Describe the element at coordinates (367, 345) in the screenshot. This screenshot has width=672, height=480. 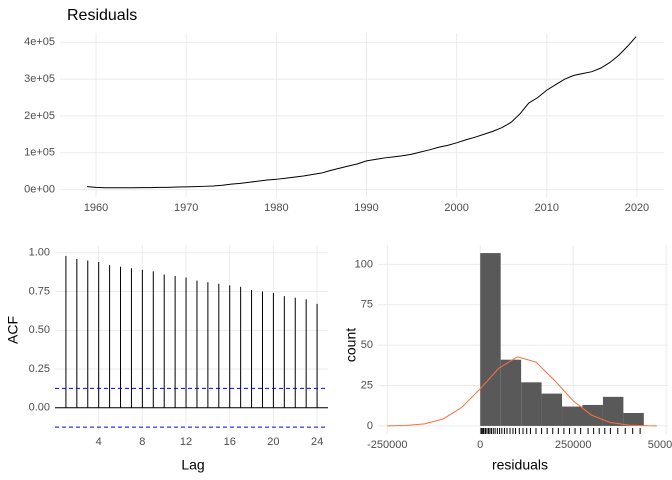
I see `y-tick-label: 50` at that location.